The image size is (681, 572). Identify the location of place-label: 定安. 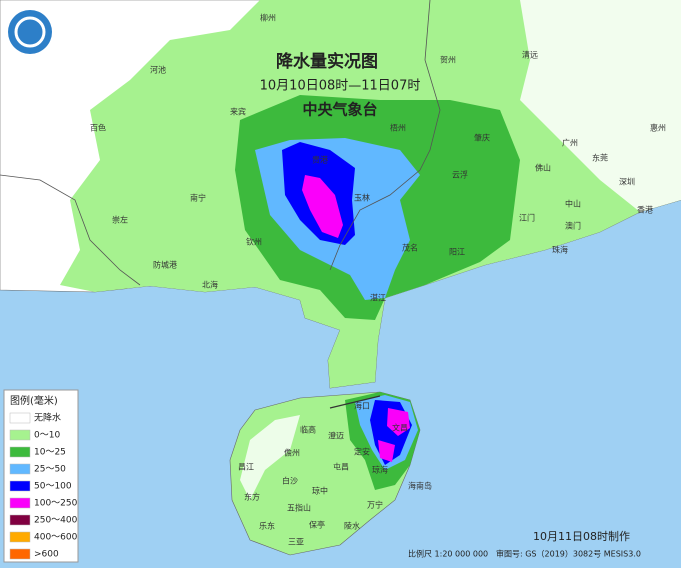
(362, 452).